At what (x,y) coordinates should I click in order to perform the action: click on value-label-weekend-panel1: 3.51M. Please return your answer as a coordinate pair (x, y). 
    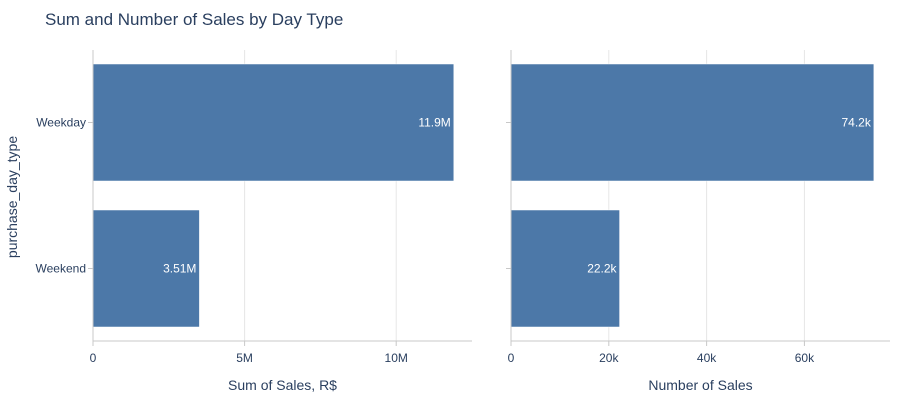
    Looking at the image, I should click on (179, 269).